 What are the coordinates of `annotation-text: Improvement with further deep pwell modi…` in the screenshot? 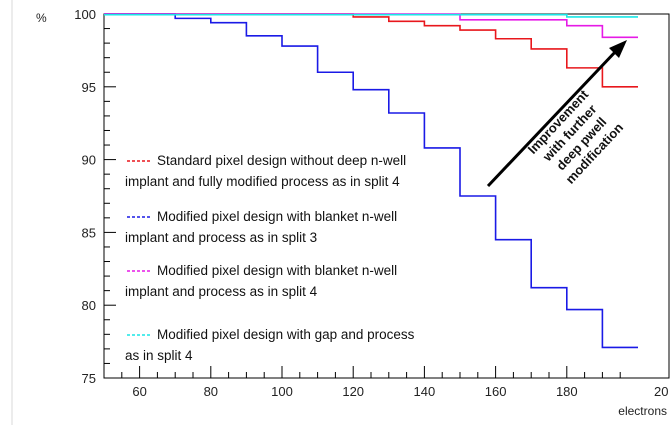 It's located at (577, 136).